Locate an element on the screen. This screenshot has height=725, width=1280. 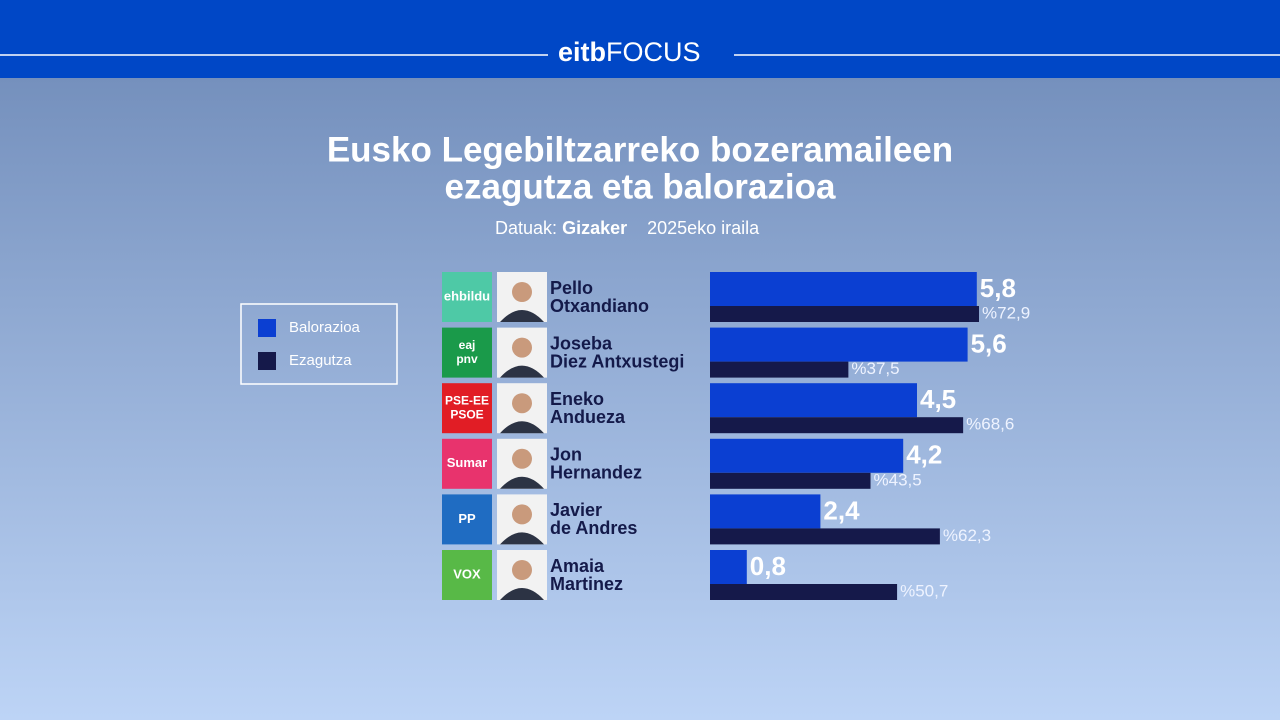
value-label: %62,3 is located at coordinates (967, 535).